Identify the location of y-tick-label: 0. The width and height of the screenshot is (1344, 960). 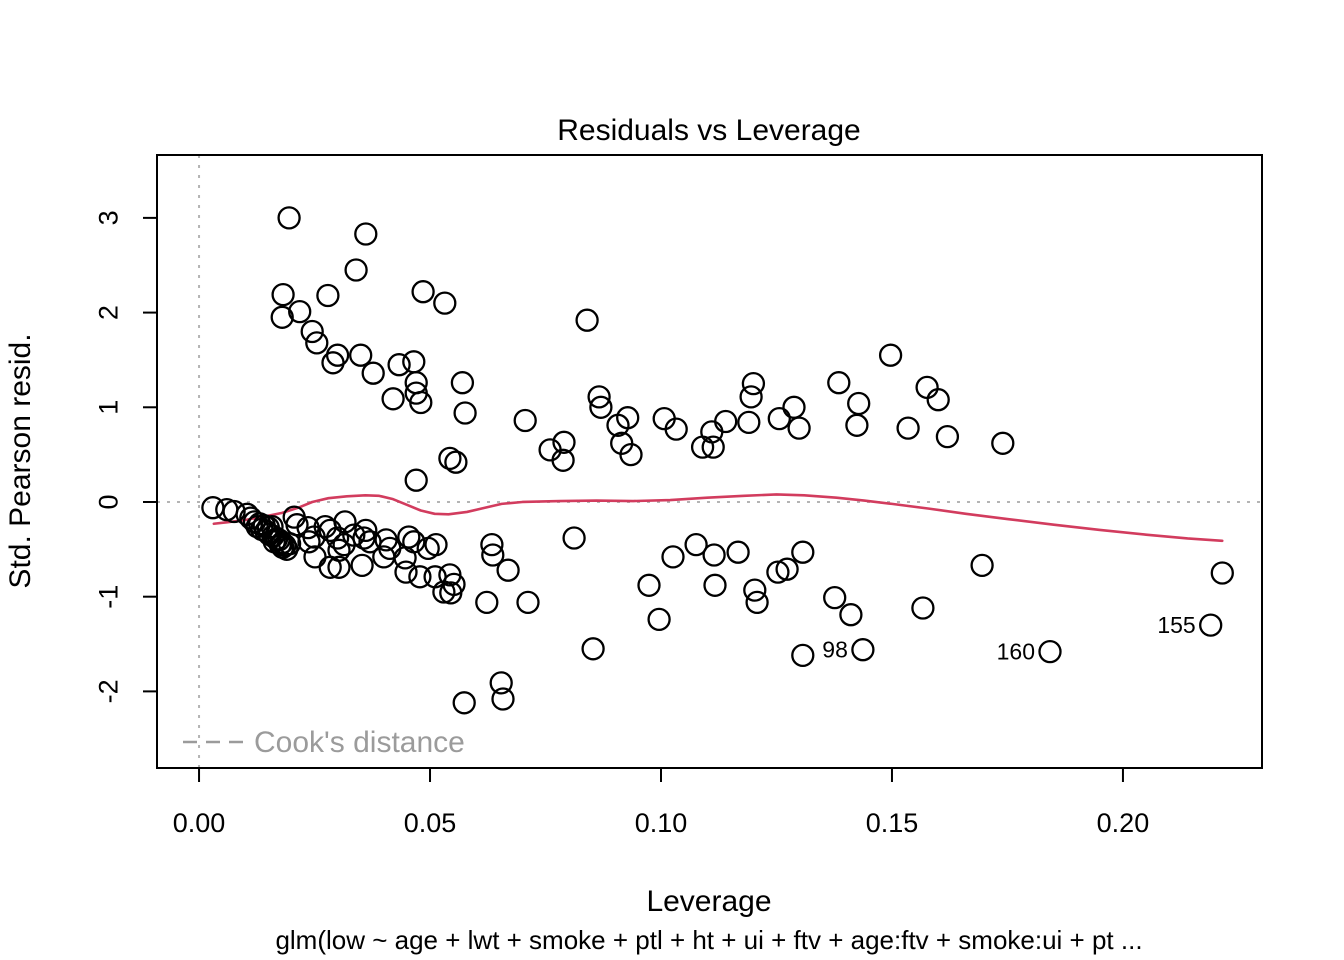
(108, 501).